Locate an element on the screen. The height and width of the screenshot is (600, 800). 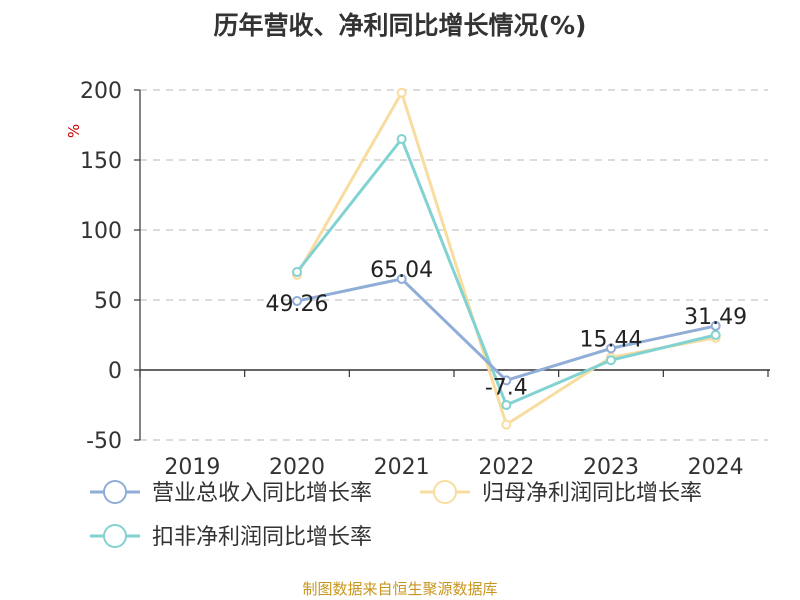
series-line is located at coordinates (506, 329).